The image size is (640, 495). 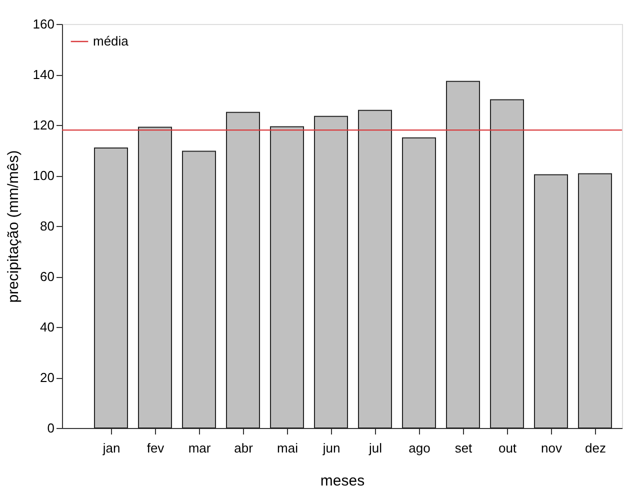 What do you see at coordinates (419, 448) in the screenshot?
I see `x-tick-label: ago` at bounding box center [419, 448].